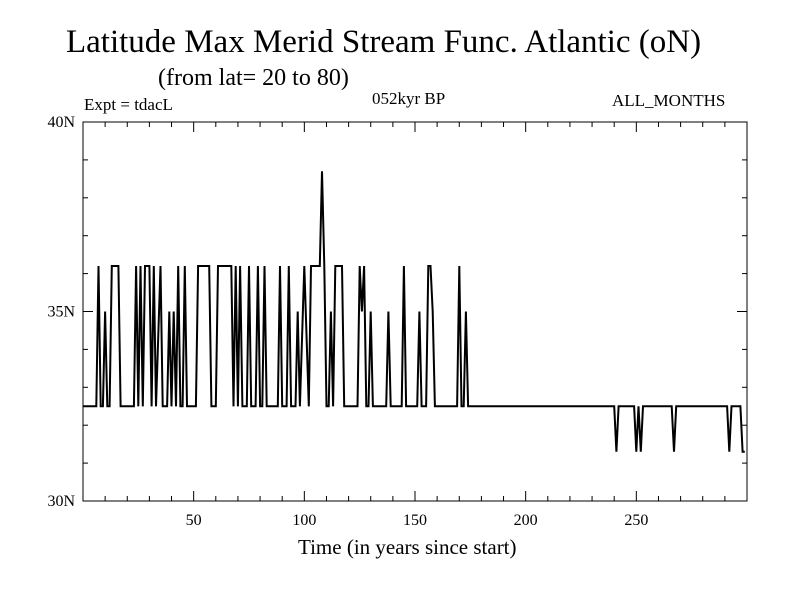  Describe the element at coordinates (669, 100) in the screenshot. I see `months-label: ALL_MONTHS` at that location.